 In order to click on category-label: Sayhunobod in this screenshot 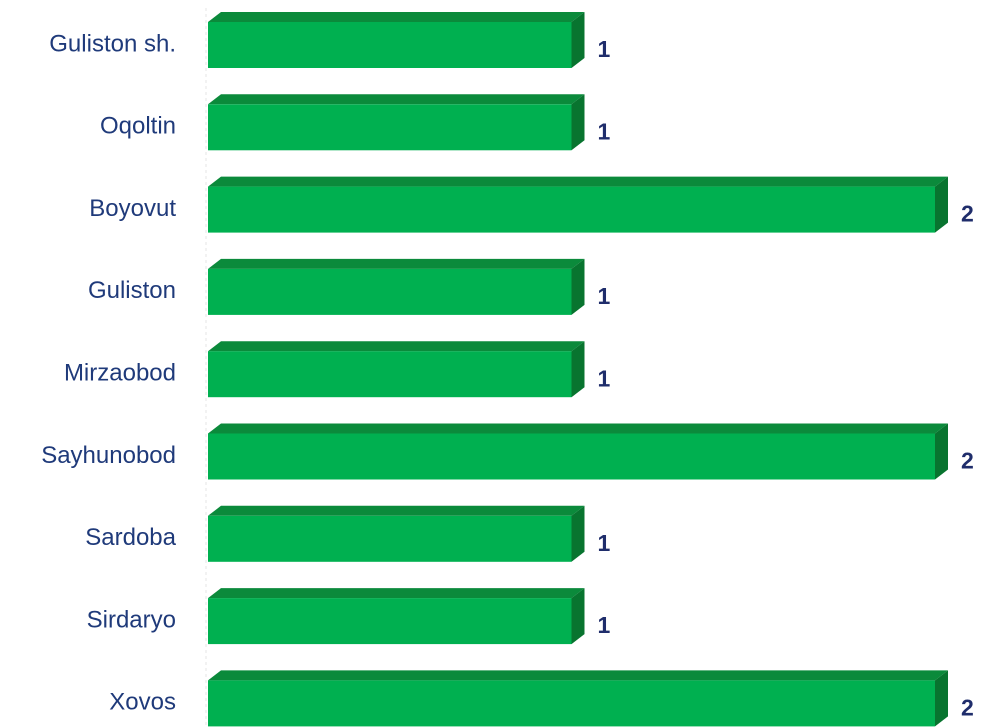, I will do `click(108, 455)`.